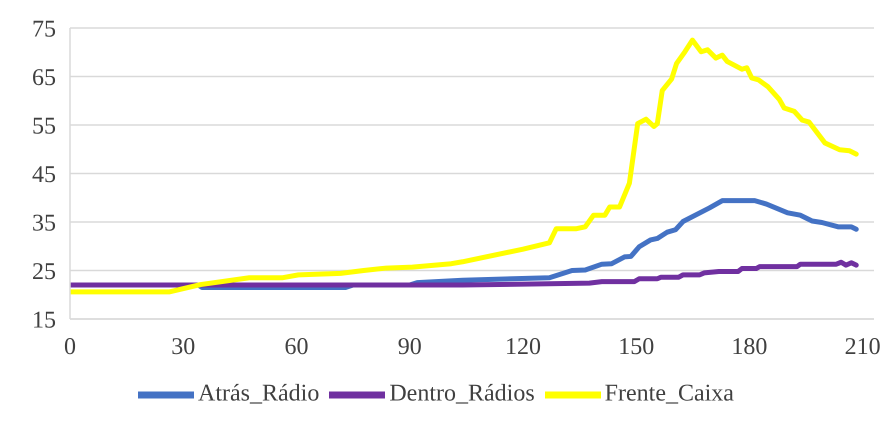  I want to click on legend-label: Atrás_Rádio, so click(259, 393).